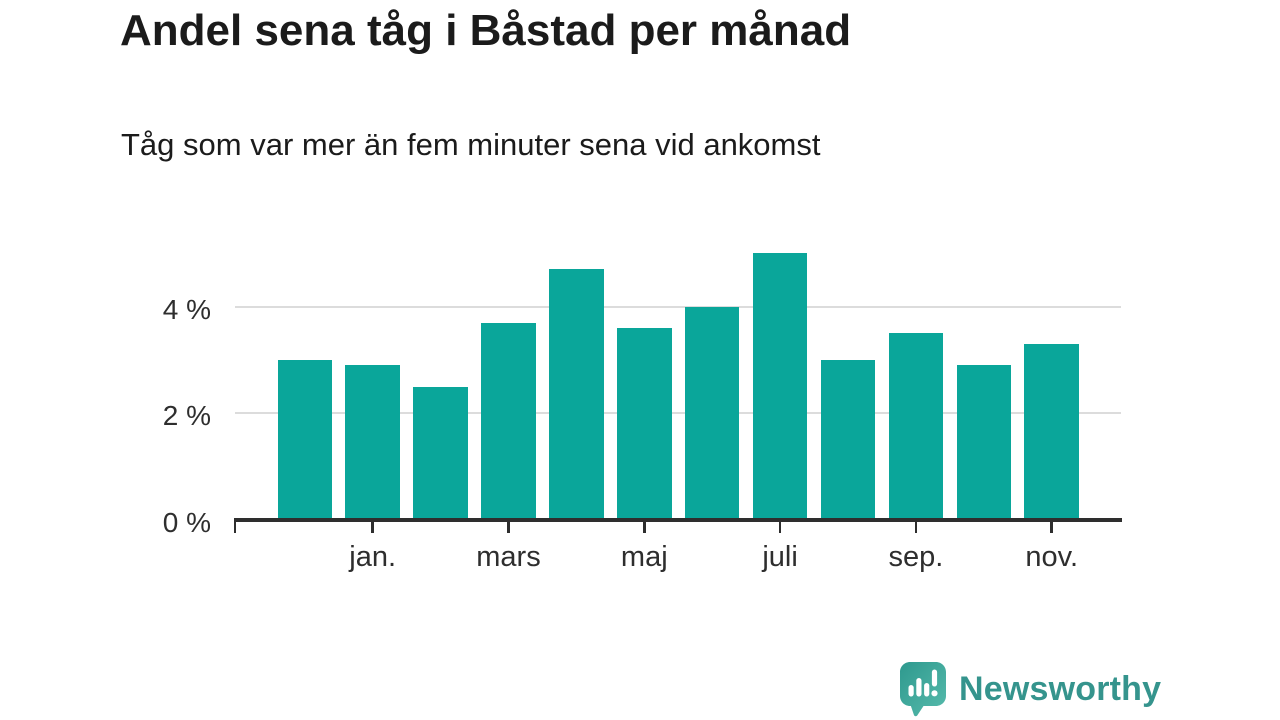 The width and height of the screenshot is (1280, 720). I want to click on x-axis-line, so click(677, 520).